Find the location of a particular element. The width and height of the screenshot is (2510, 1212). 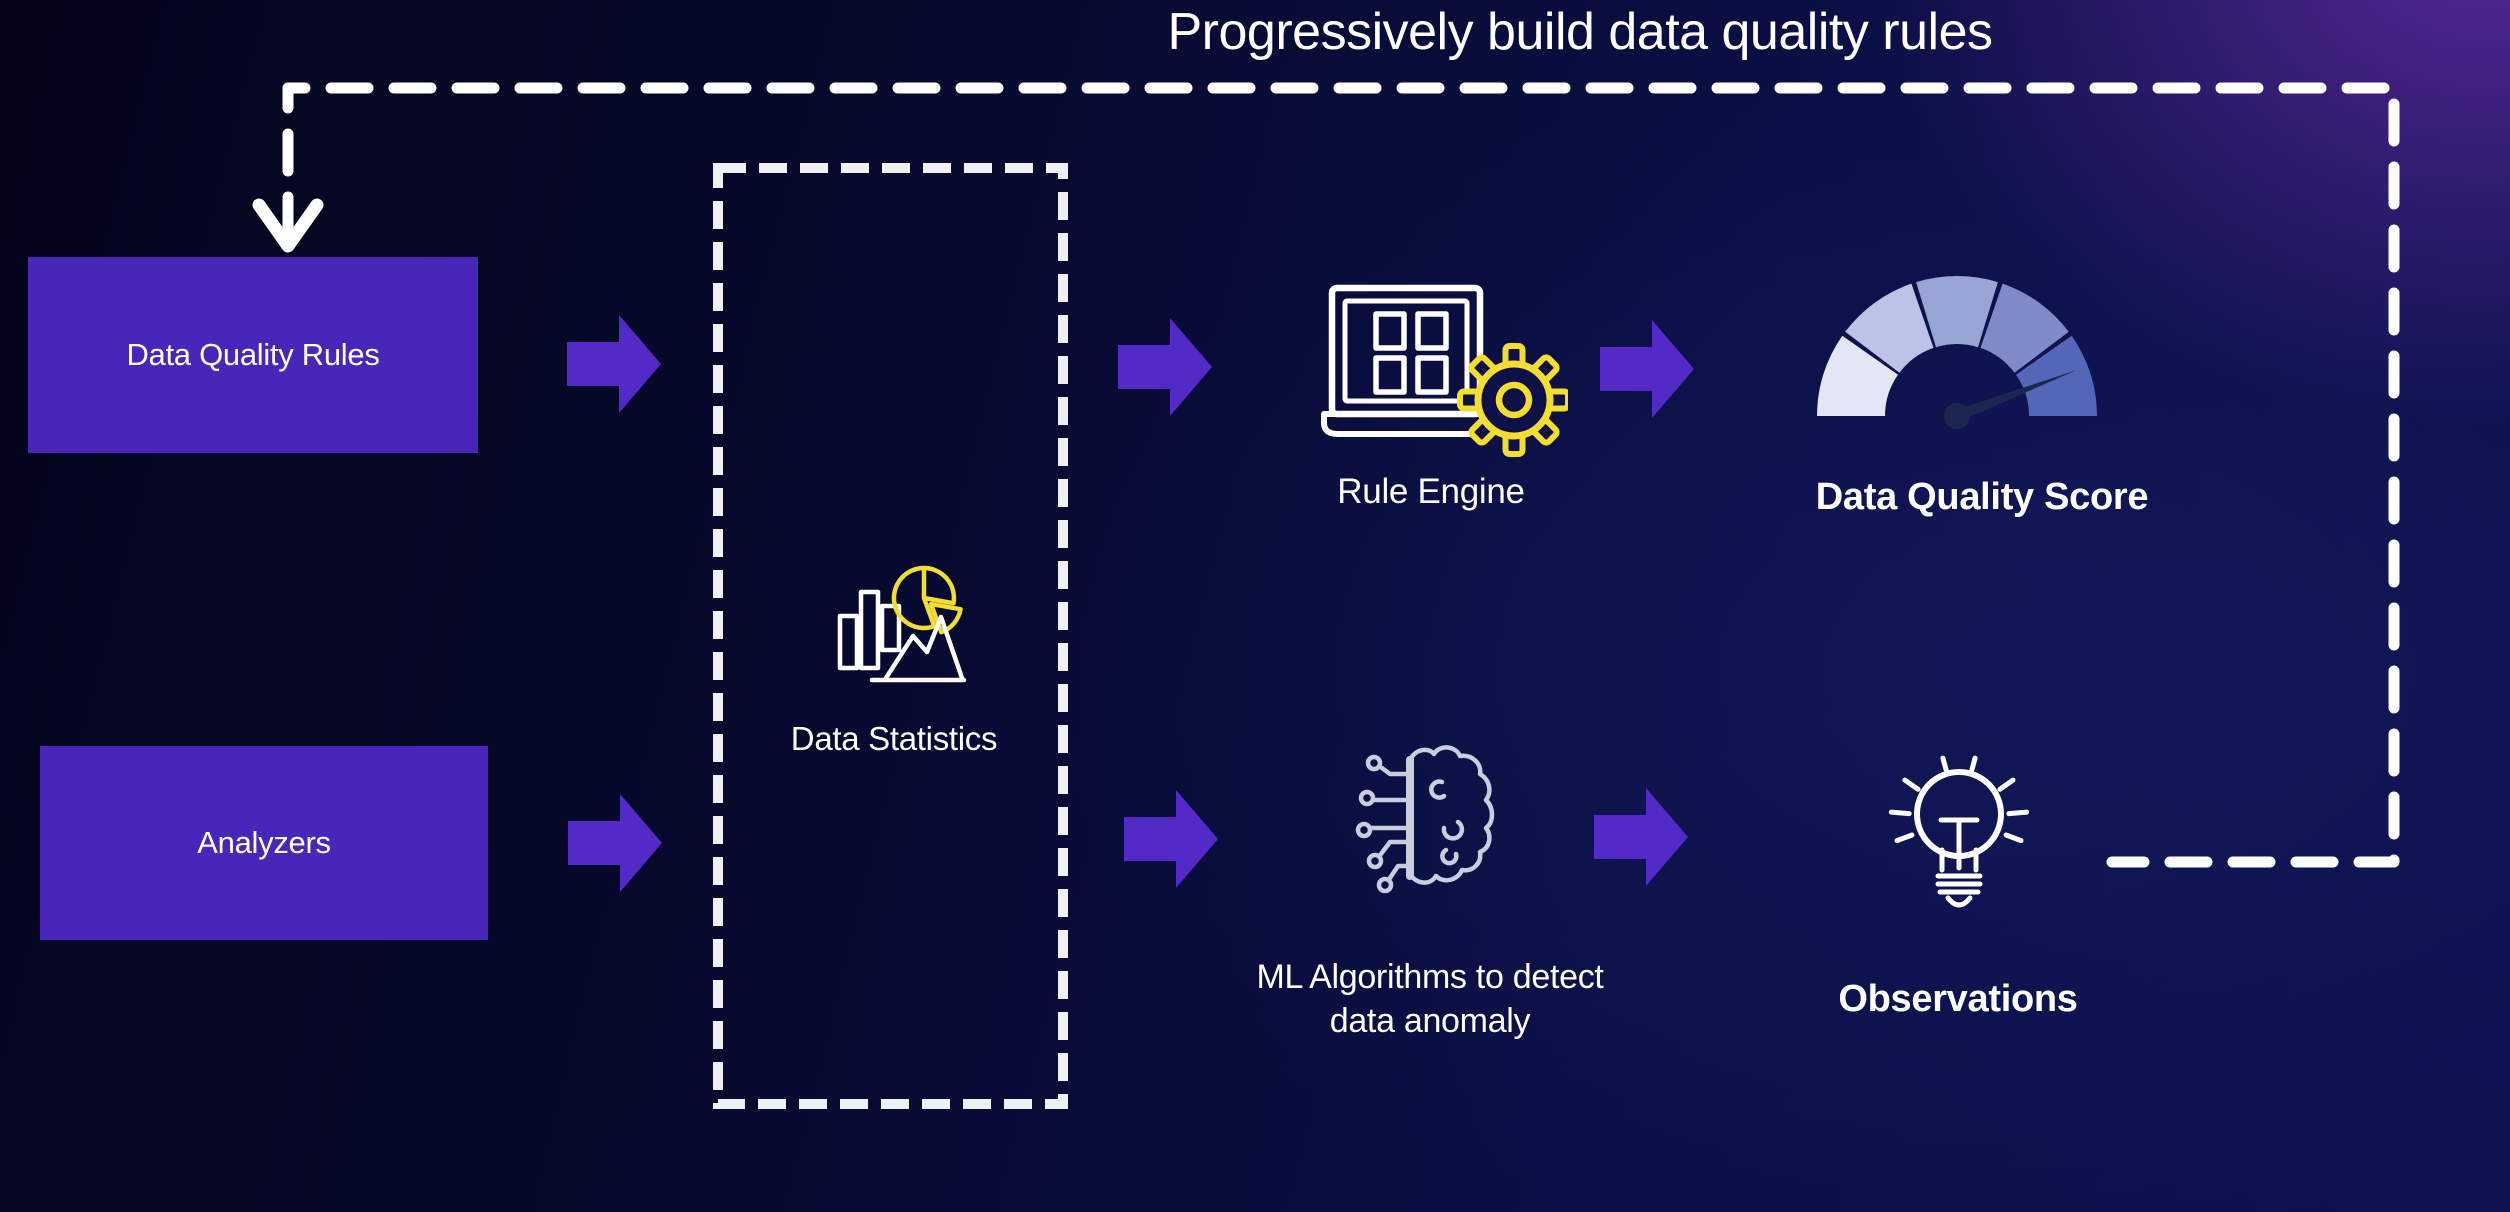

data-quality-score-label: Data Quality Score is located at coordinates (1982, 497).